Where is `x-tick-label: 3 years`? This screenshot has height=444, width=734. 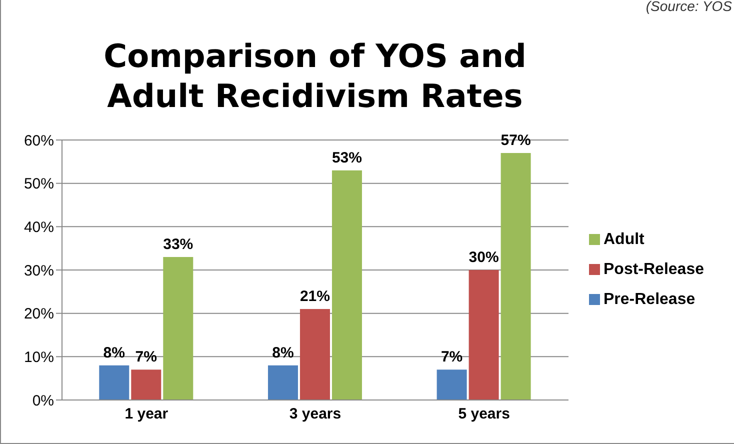 x-tick-label: 3 years is located at coordinates (315, 414).